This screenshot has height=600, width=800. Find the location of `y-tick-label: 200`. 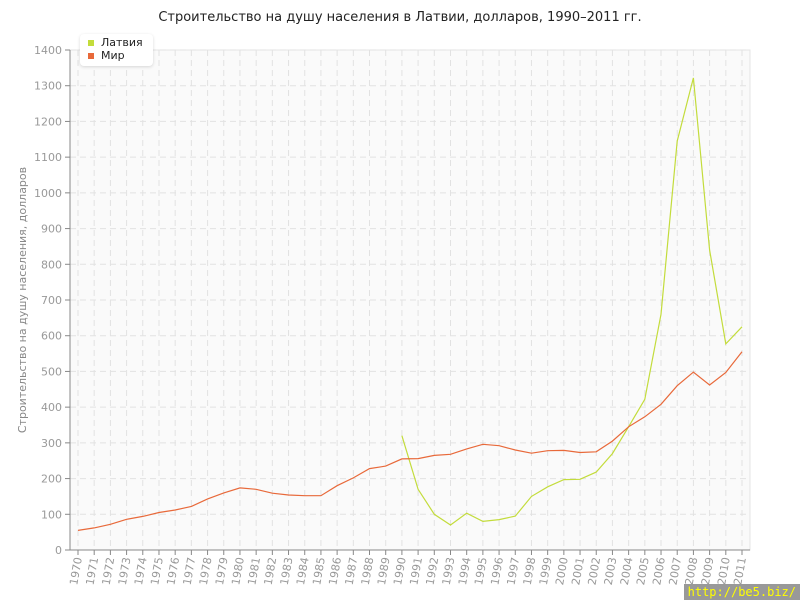

y-tick-label: 200 is located at coordinates (51, 479).